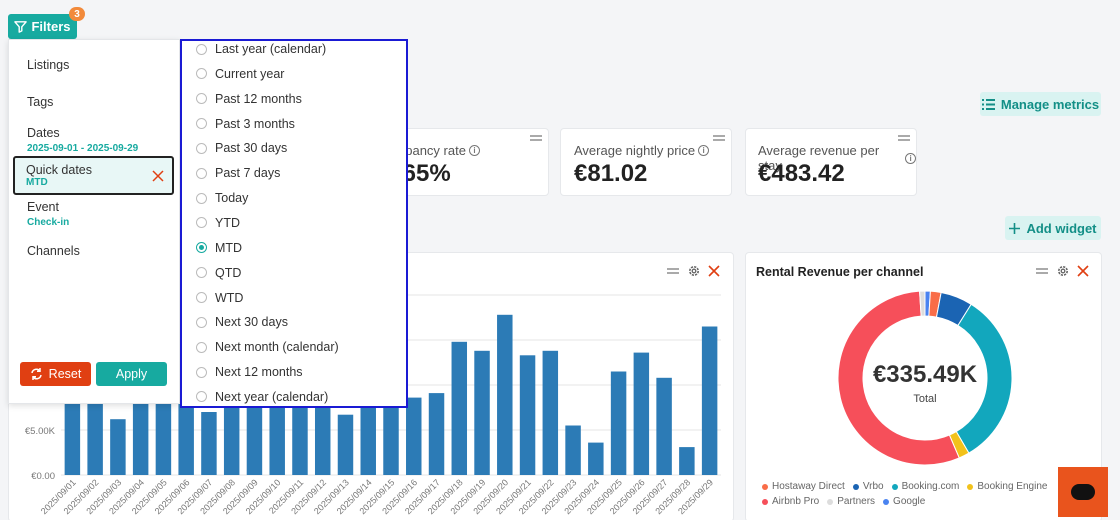 Image resolution: width=1120 pixels, height=520 pixels. Describe the element at coordinates (131, 374) in the screenshot. I see `apply-button: Apply` at that location.